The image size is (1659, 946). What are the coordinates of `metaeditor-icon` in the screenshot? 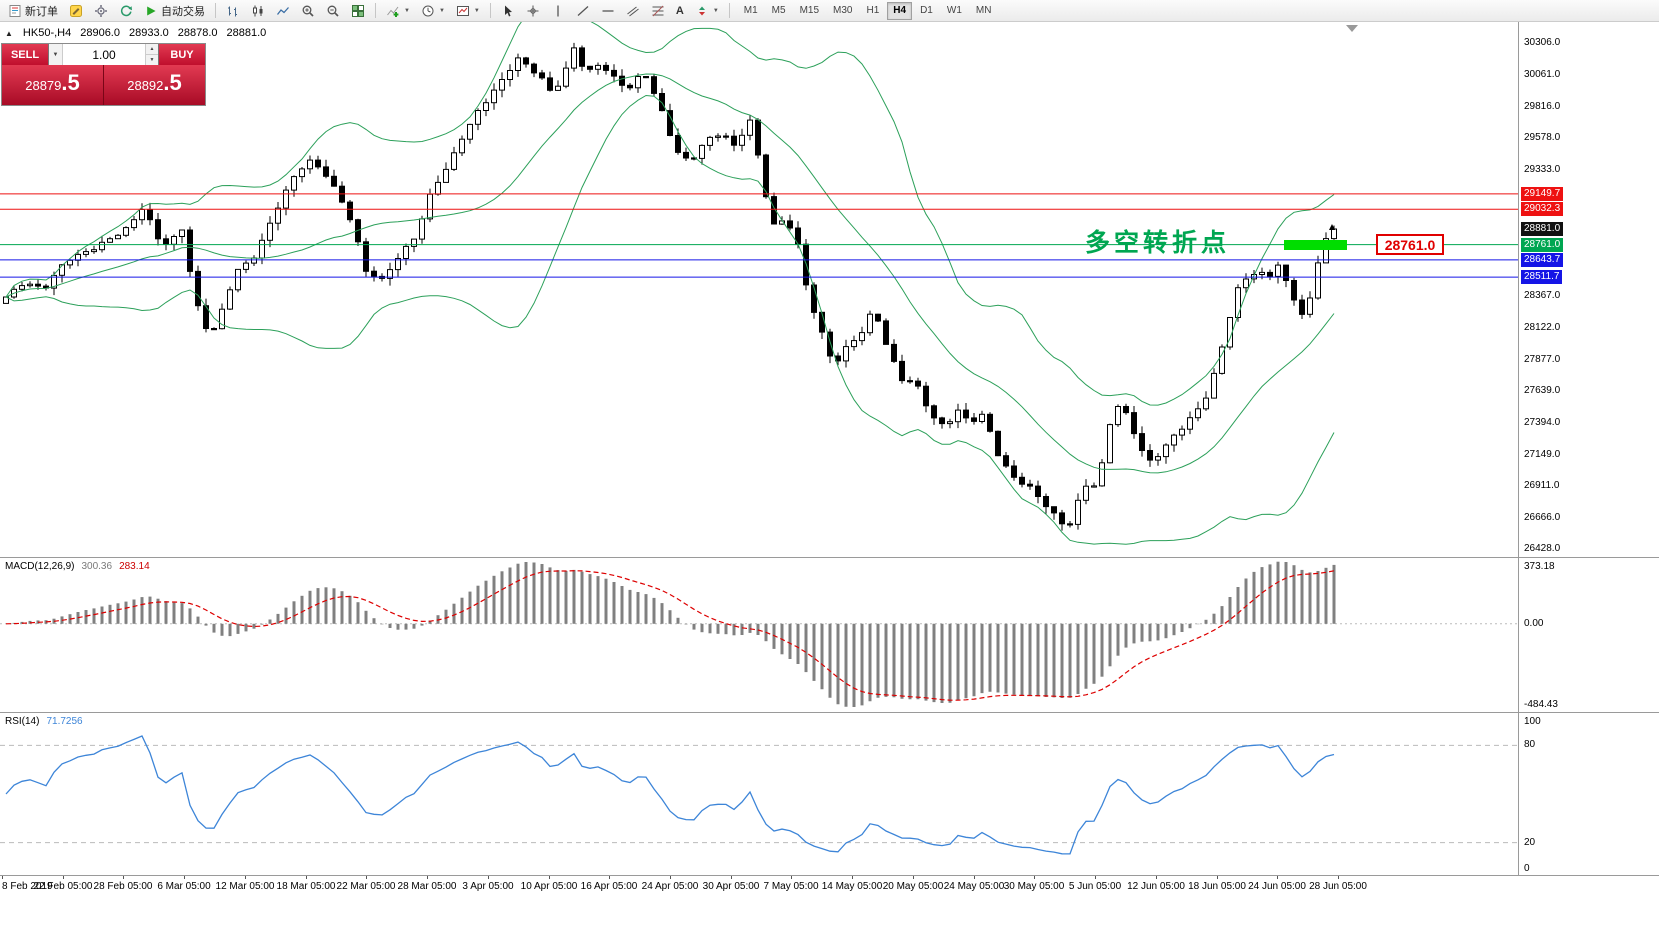 It's located at (76, 10).